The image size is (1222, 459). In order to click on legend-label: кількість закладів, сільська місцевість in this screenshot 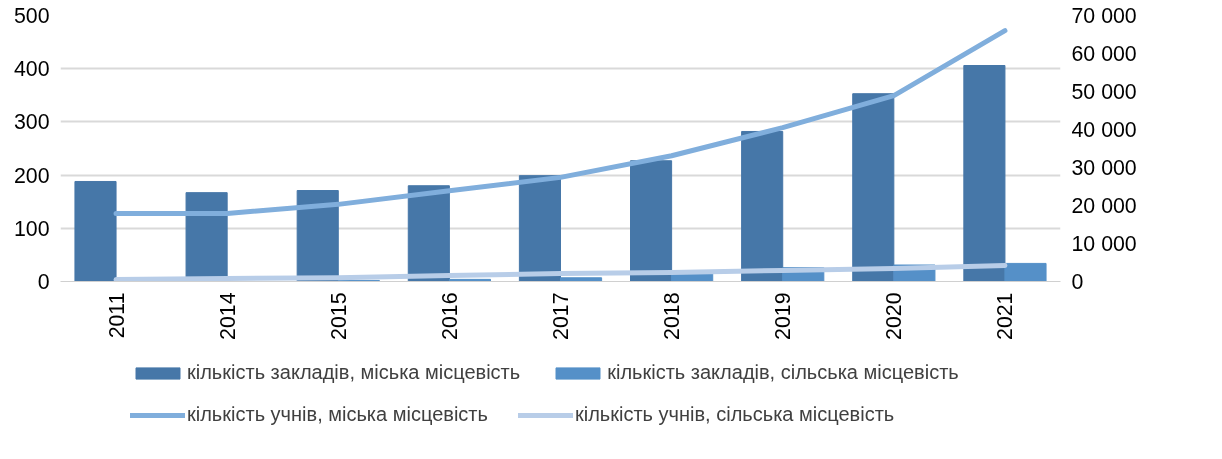, I will do `click(783, 372)`.